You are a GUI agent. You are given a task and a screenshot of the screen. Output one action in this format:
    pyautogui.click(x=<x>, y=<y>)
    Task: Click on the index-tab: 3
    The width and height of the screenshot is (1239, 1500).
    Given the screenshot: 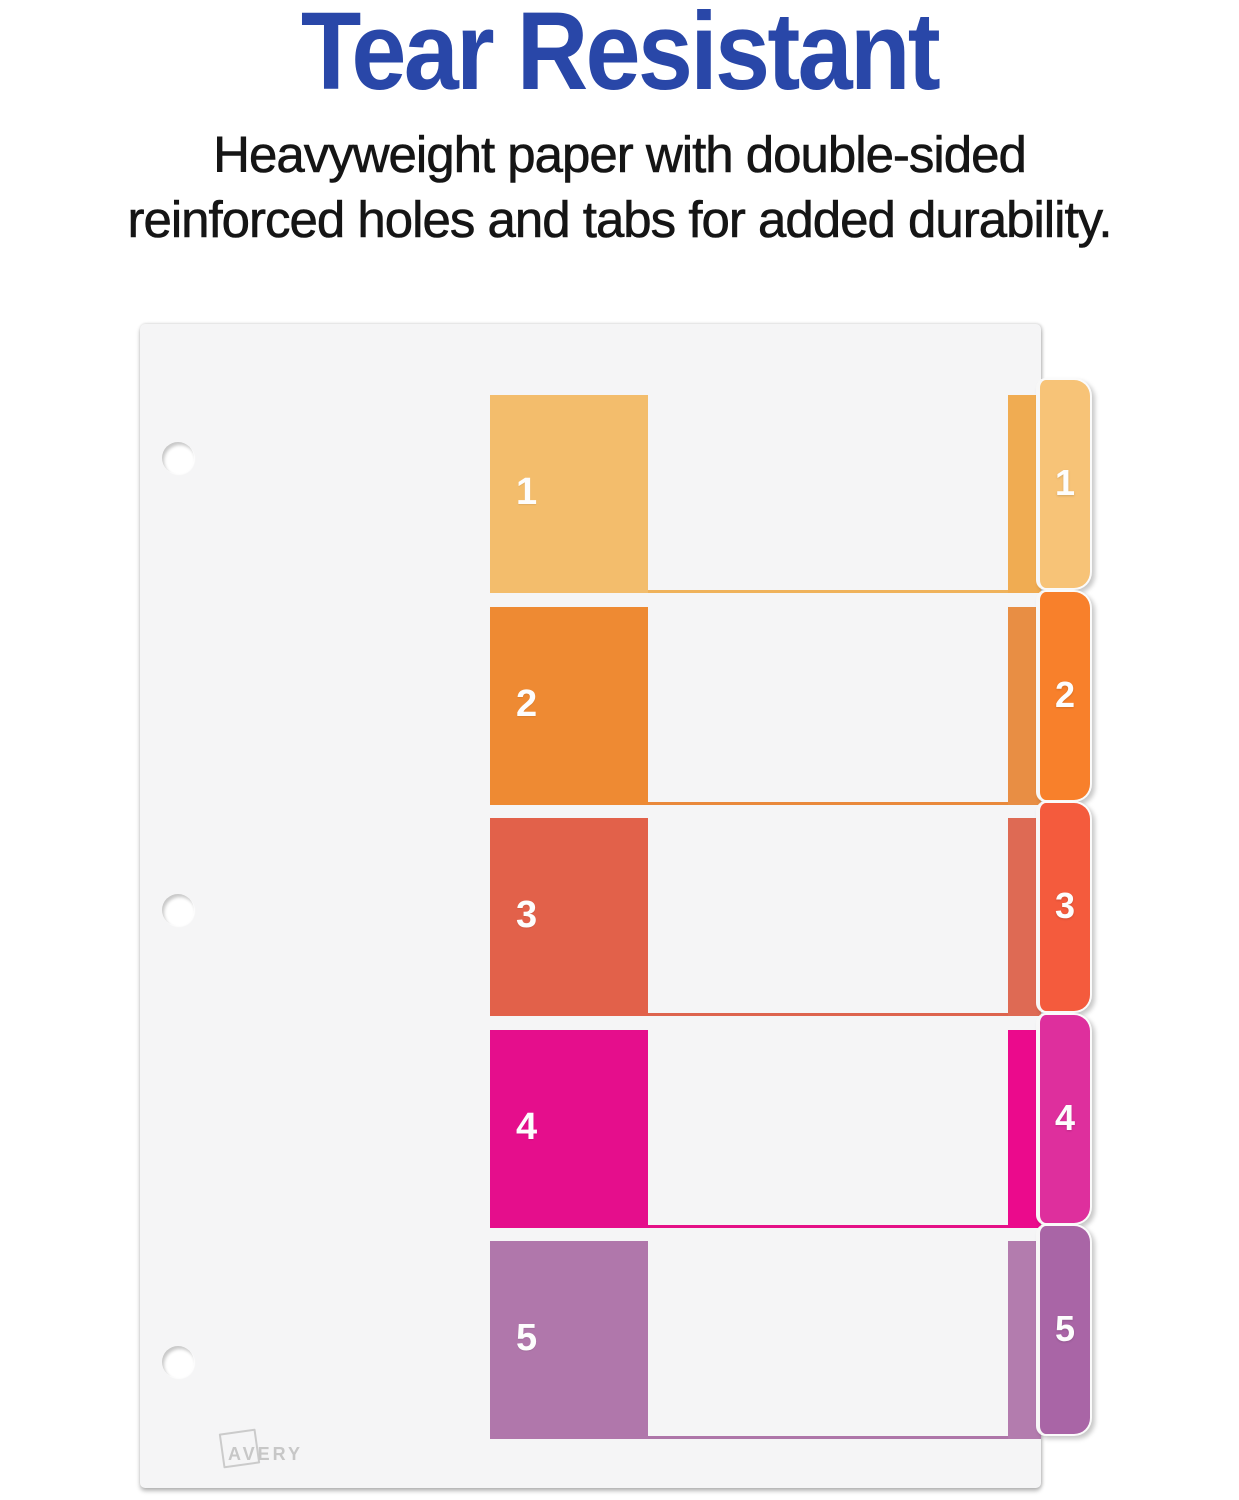 What is the action you would take?
    pyautogui.click(x=1064, y=907)
    